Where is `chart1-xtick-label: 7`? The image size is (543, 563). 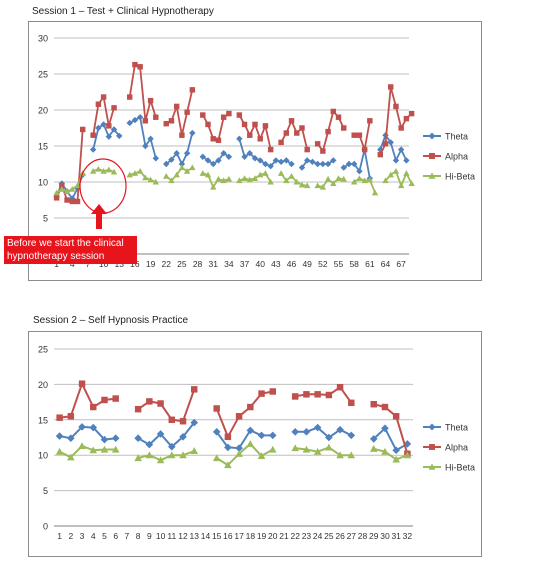 chart1-xtick-label: 7 is located at coordinates (88, 264).